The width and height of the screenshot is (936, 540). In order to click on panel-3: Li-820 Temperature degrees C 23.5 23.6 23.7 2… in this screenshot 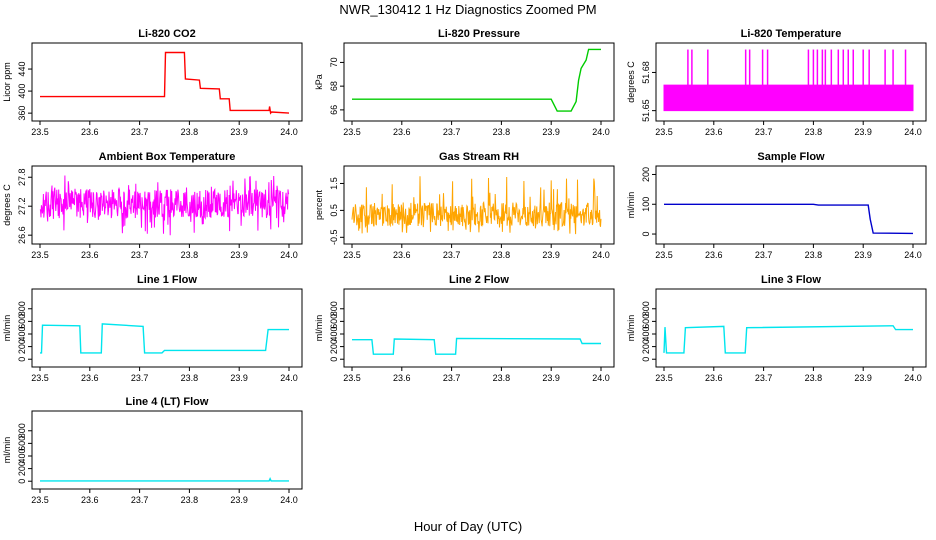, I will do `click(776, 82)`.